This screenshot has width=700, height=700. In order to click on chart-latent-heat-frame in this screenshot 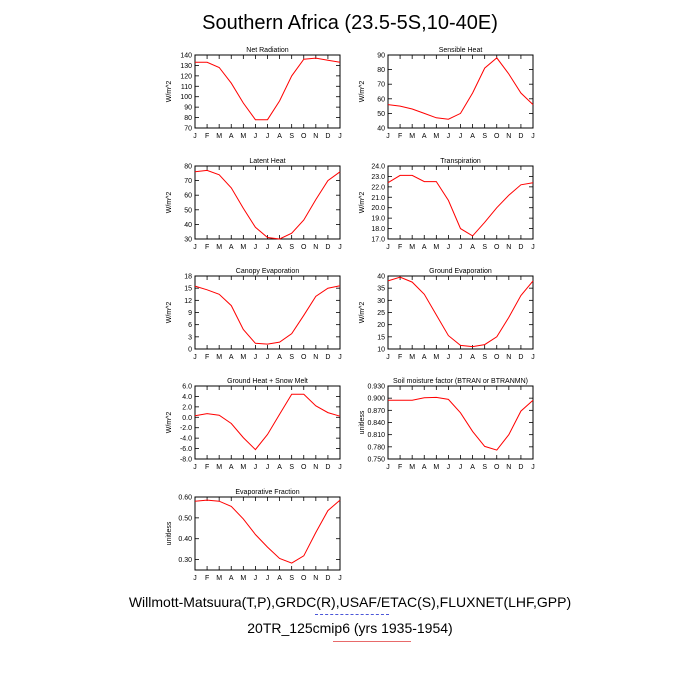, I will do `click(267, 202)`.